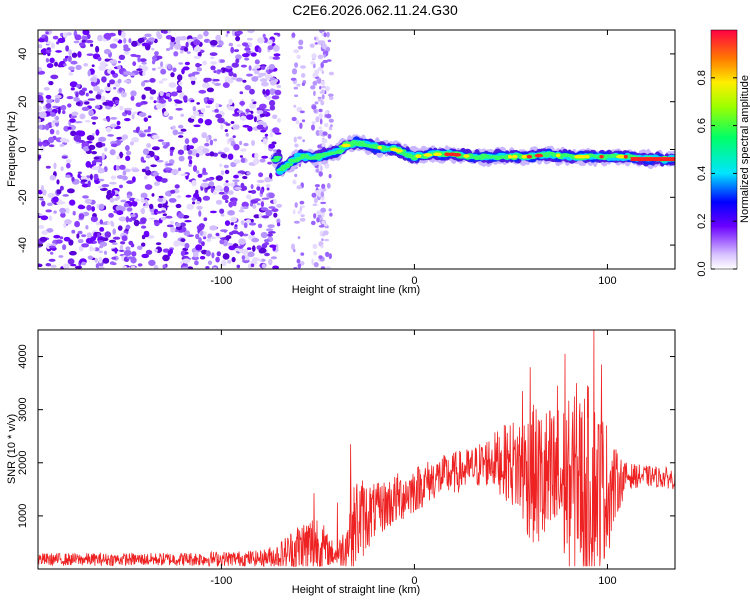  Describe the element at coordinates (23, 102) in the screenshot. I see `spectrogram-ytick-label: 20` at that location.